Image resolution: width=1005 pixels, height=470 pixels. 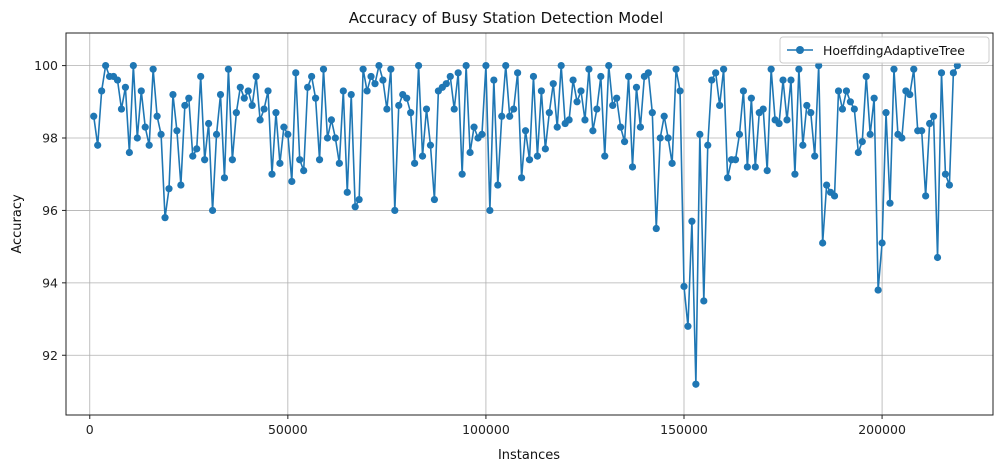 What do you see at coordinates (90, 429) in the screenshot?
I see `x-tick-label: 0` at bounding box center [90, 429].